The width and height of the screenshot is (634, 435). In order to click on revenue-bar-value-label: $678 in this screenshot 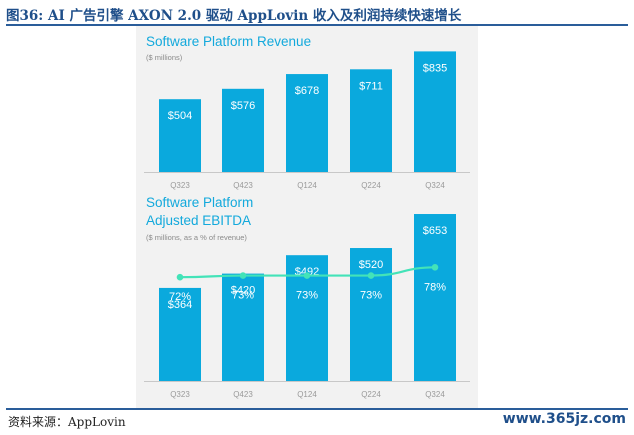, I will do `click(307, 91)`.